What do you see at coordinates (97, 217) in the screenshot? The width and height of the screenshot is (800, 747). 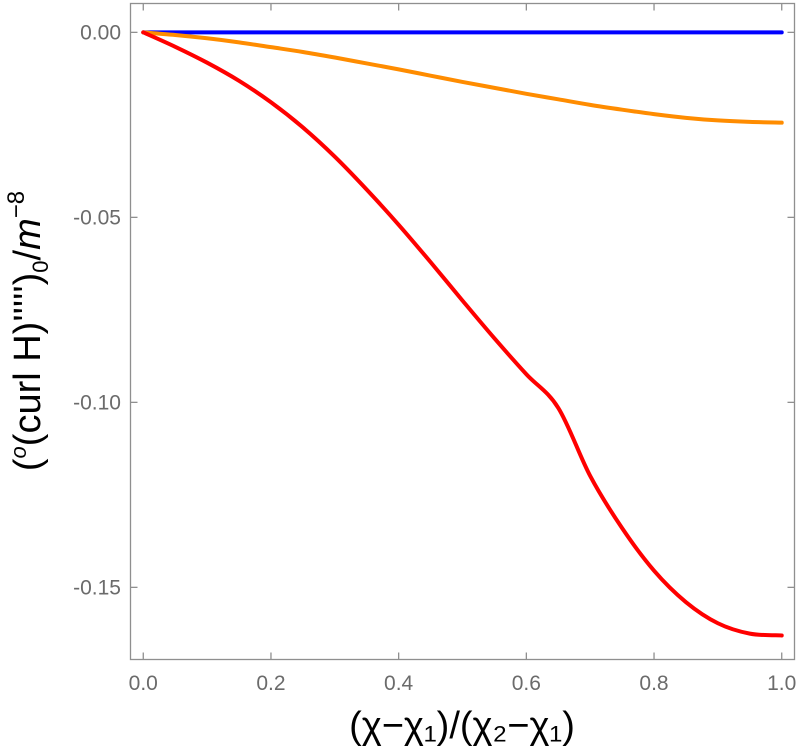 I see `y-tick-label: -0.05` at bounding box center [97, 217].